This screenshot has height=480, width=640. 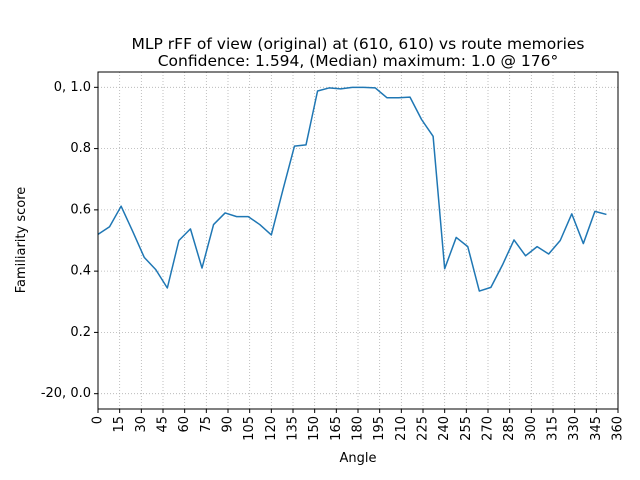 I want to click on x-tick-label: 150, so click(x=314, y=428).